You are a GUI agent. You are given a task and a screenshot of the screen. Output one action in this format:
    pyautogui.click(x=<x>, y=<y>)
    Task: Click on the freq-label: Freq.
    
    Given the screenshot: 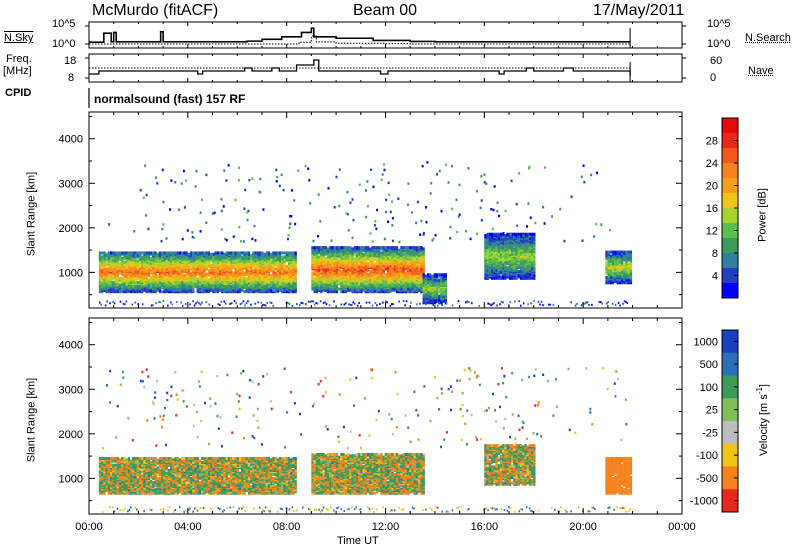 What is the action you would take?
    pyautogui.click(x=19, y=59)
    